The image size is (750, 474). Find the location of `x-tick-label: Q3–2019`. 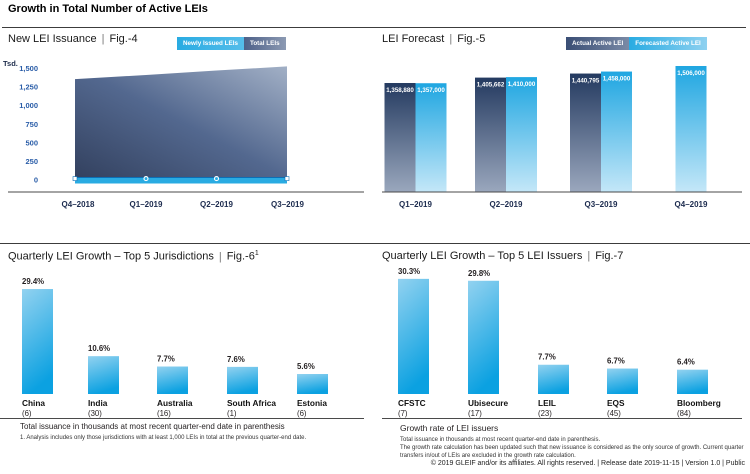

x-tick-label: Q3–2019 is located at coordinates (601, 204).